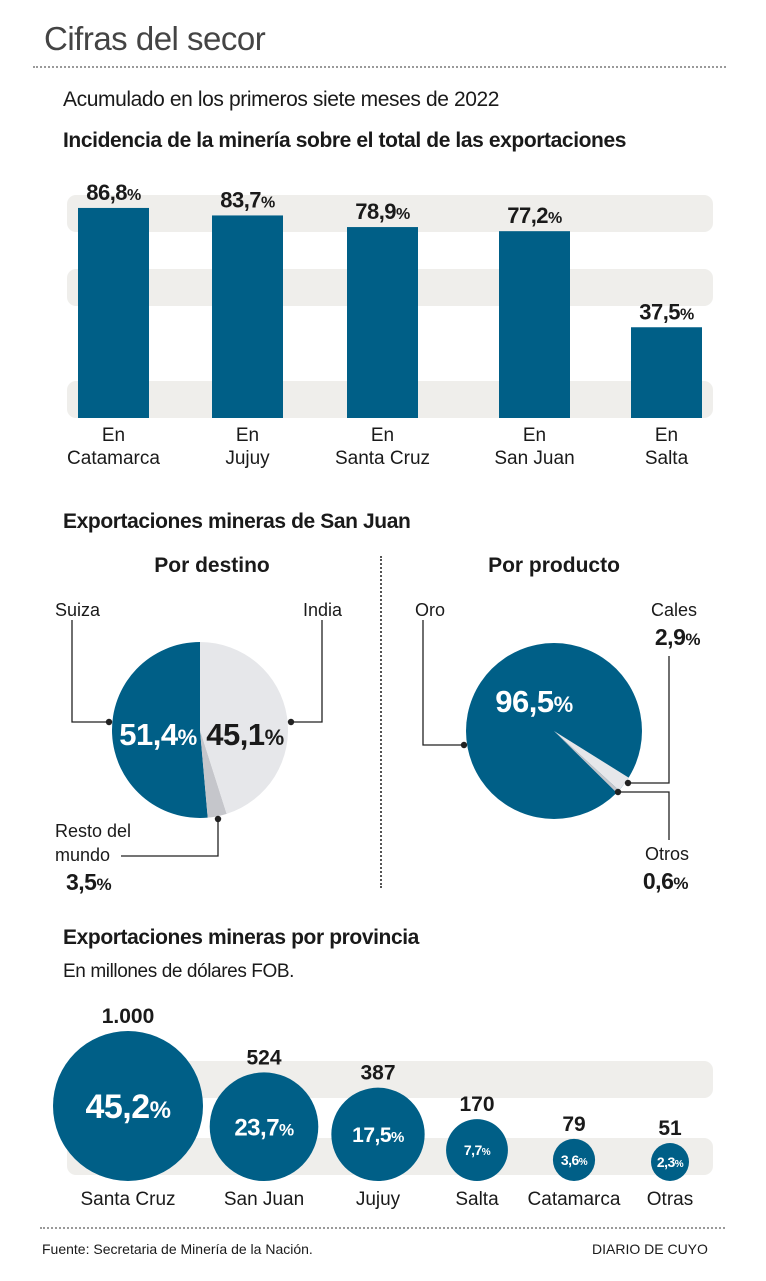  I want to click on connector-cales, so click(649, 720).